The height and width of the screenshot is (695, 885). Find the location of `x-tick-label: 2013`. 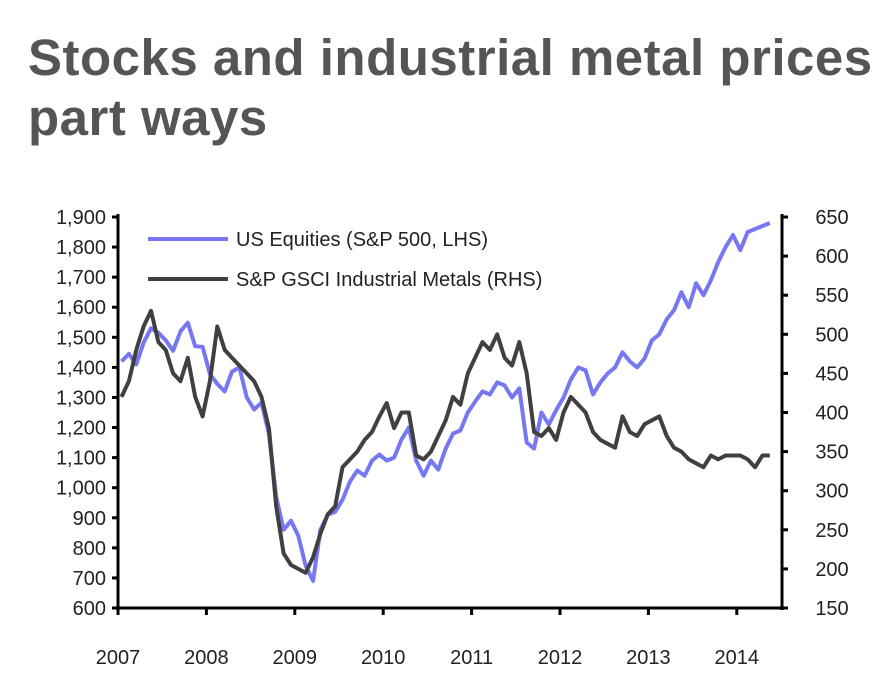

x-tick-label: 2013 is located at coordinates (648, 658).